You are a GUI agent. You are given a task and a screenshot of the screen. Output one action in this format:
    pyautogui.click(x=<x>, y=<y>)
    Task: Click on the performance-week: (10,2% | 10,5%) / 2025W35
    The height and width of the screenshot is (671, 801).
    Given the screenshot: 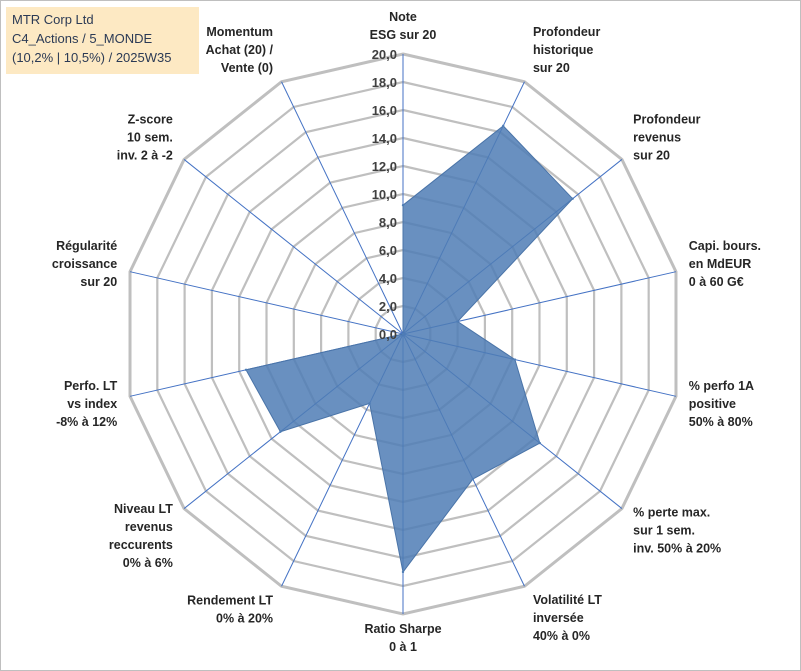 What is the action you would take?
    pyautogui.click(x=92, y=57)
    